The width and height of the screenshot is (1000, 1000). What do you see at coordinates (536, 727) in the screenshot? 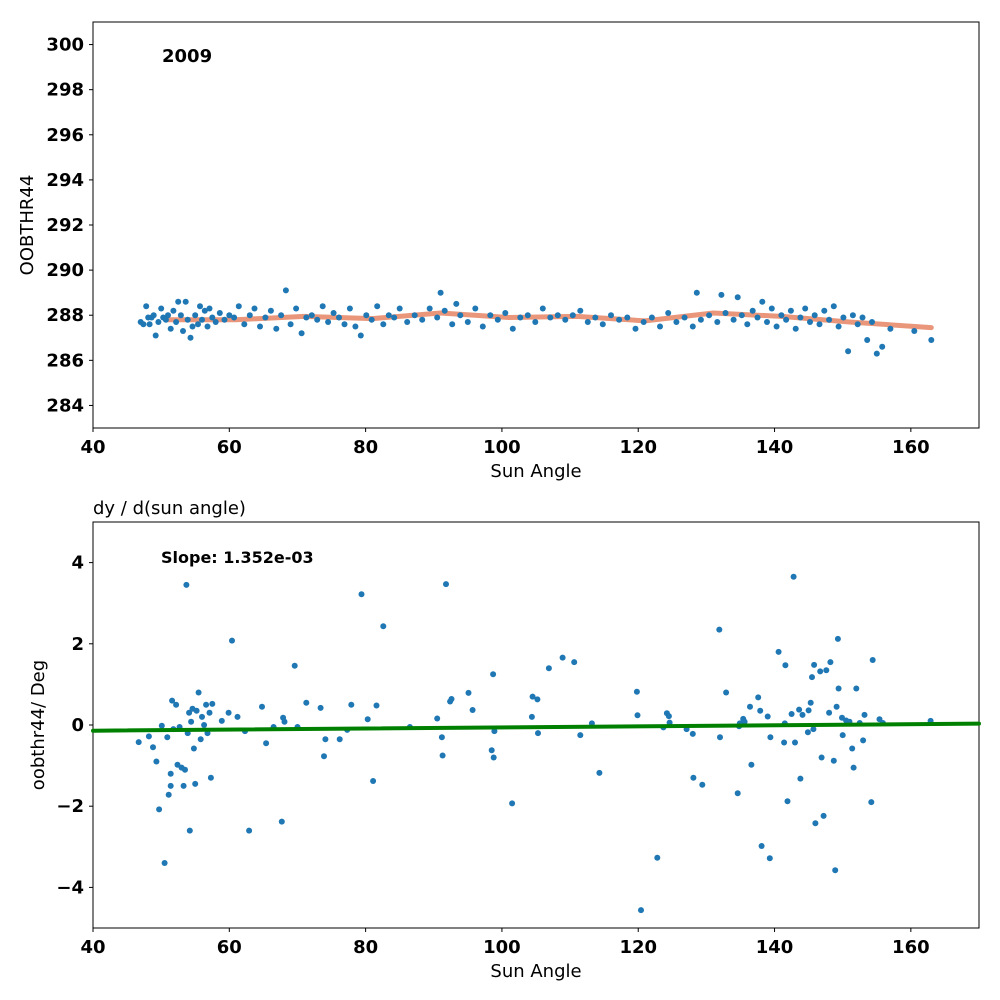
I see `bottom-series-line` at bounding box center [536, 727].